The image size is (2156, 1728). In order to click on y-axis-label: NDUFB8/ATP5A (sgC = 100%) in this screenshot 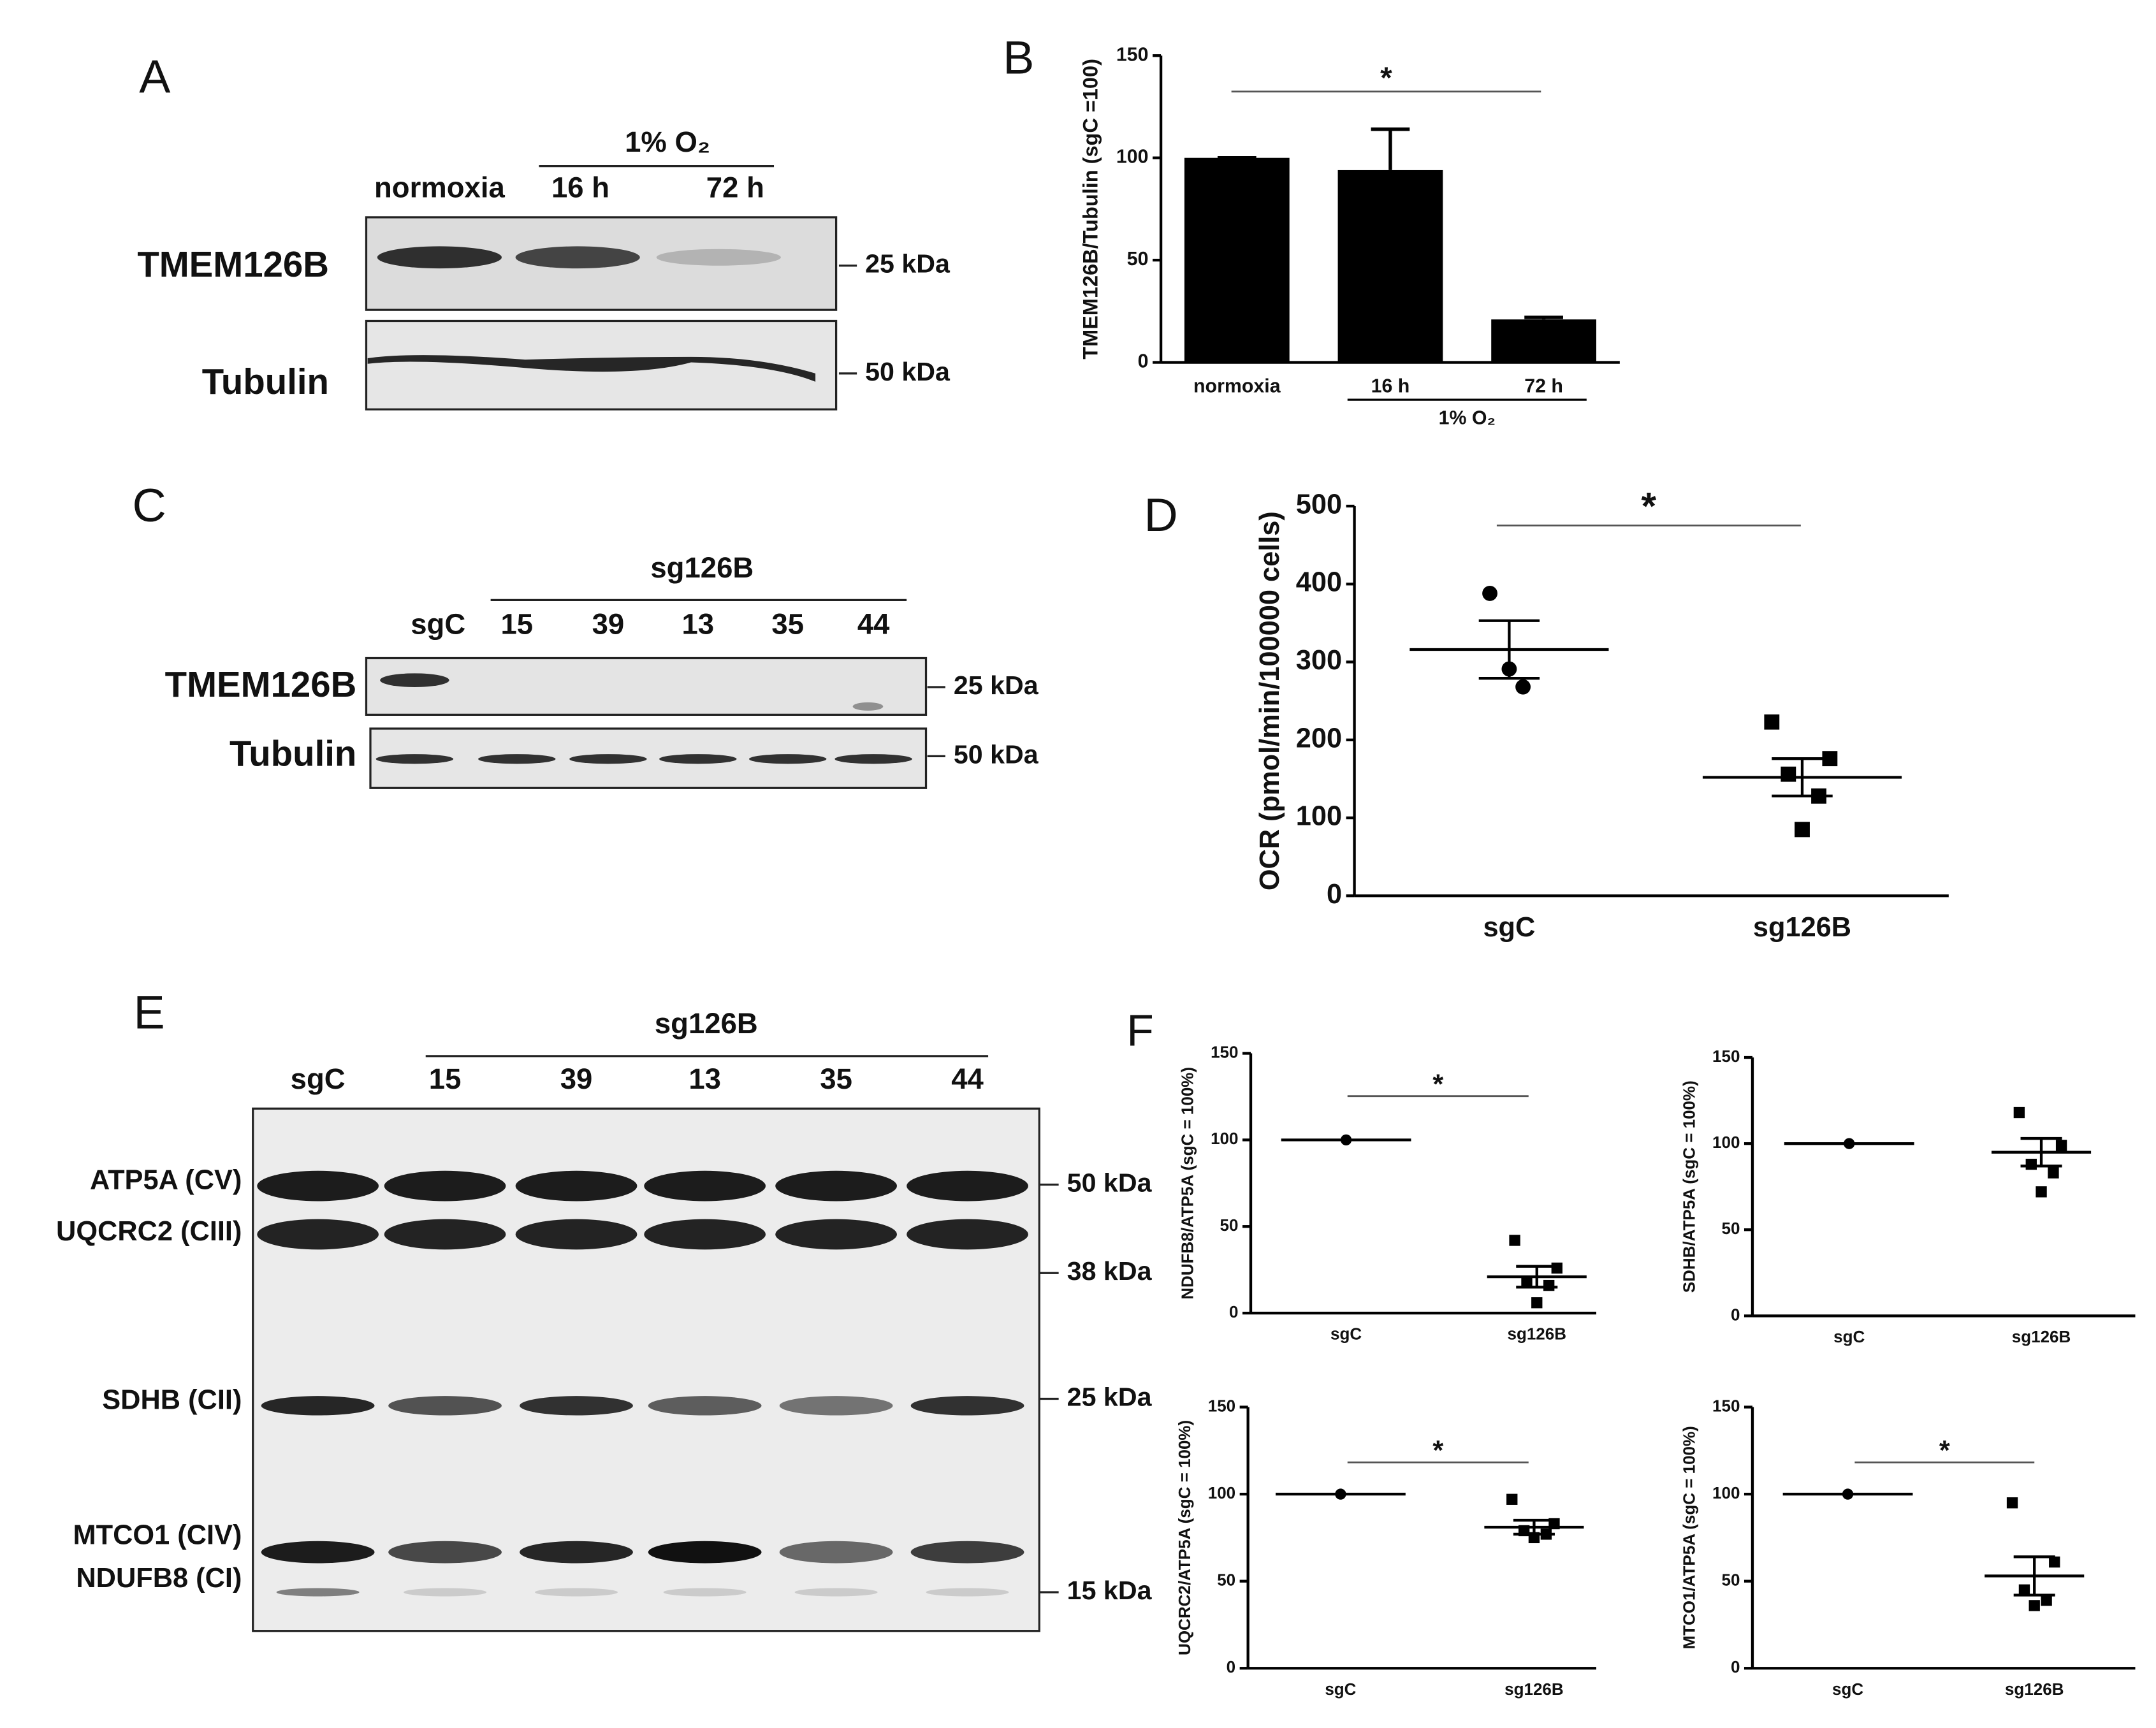, I will do `click(1187, 1183)`.